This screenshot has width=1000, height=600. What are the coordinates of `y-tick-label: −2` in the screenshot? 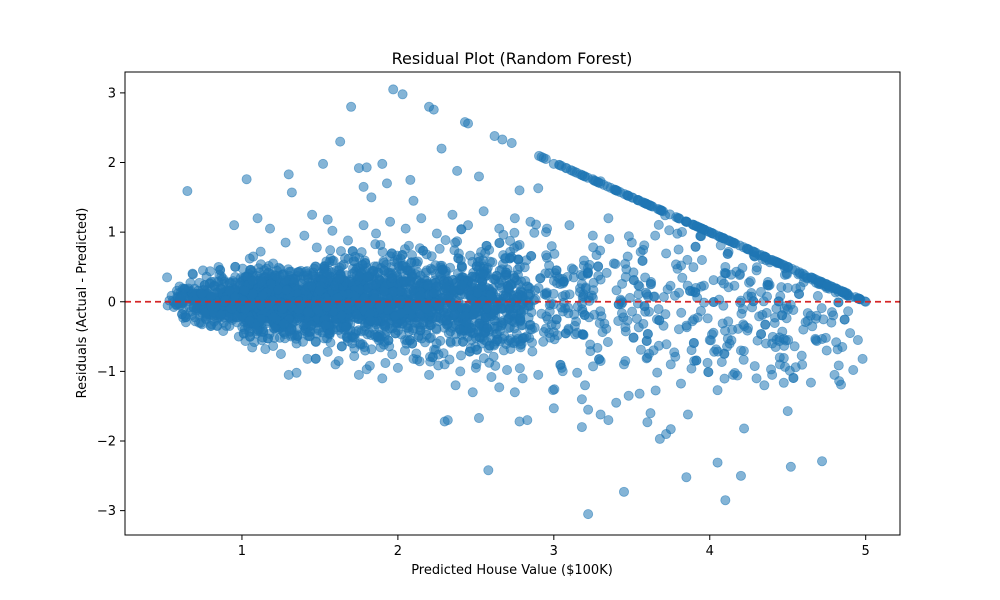 It's located at (106, 442).